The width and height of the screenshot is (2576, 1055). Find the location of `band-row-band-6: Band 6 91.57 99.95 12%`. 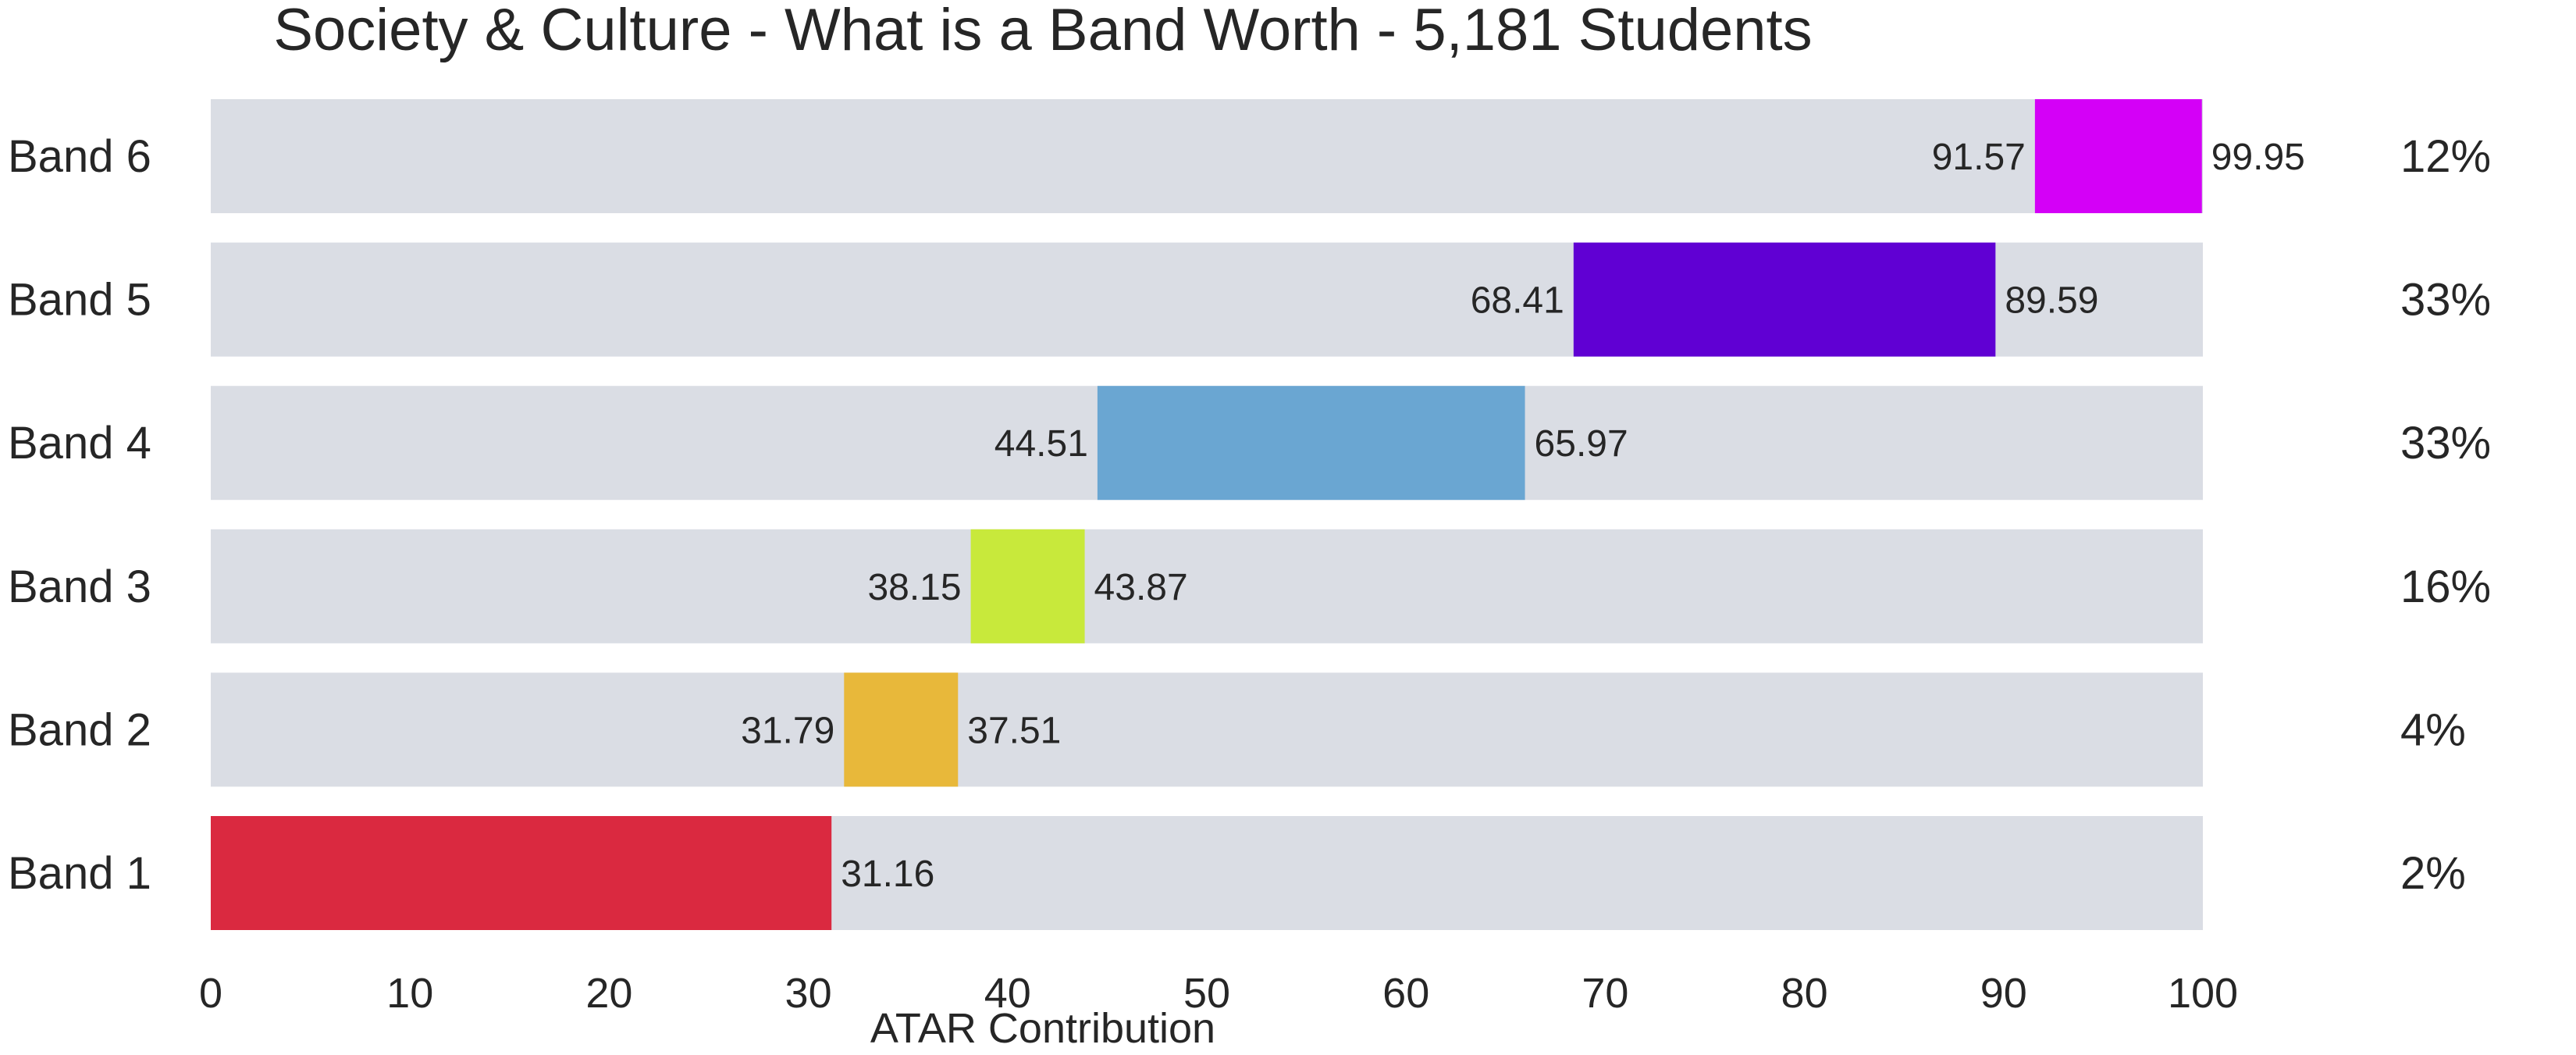

band-row-band-6: Band 6 91.57 99.95 12% is located at coordinates (1249, 156).